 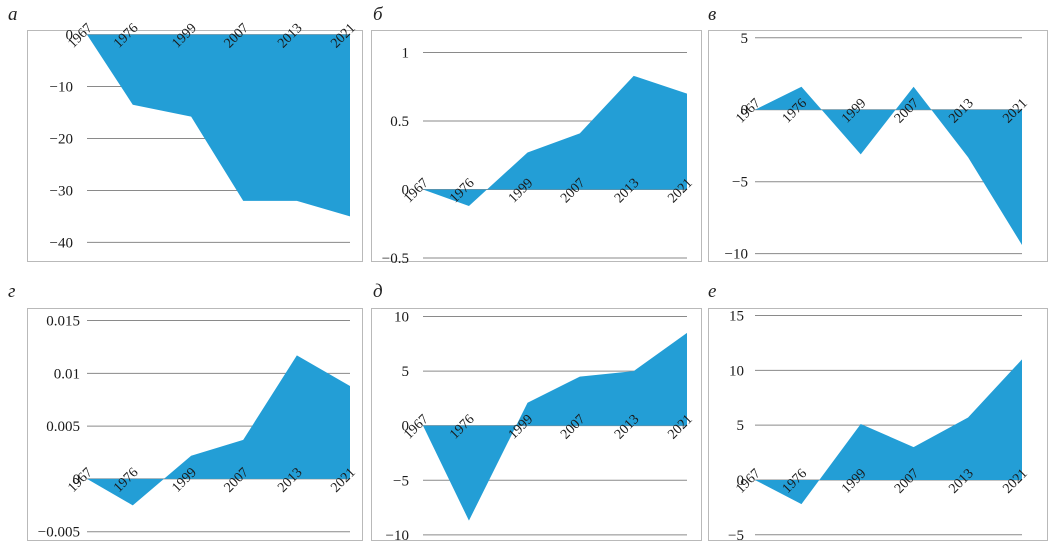 What do you see at coordinates (12, 291) in the screenshot?
I see `panel-label-g: г` at bounding box center [12, 291].